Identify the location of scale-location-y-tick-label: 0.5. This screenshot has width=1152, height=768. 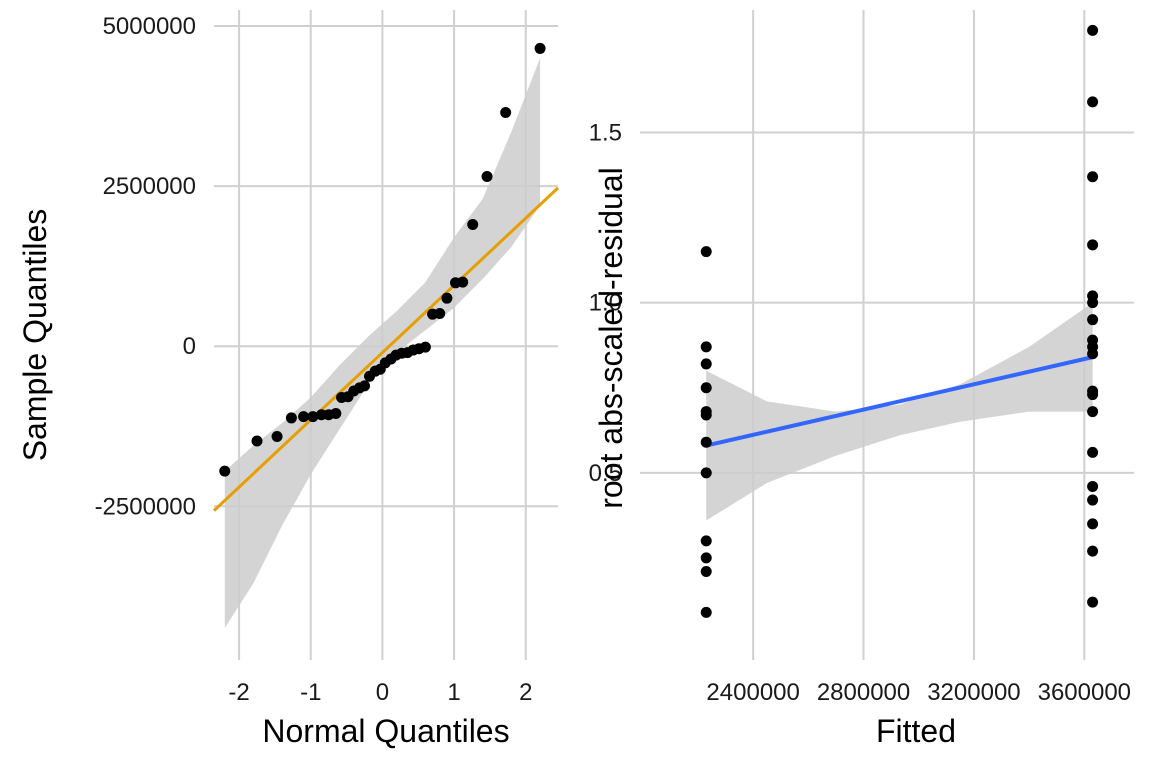
(605, 473).